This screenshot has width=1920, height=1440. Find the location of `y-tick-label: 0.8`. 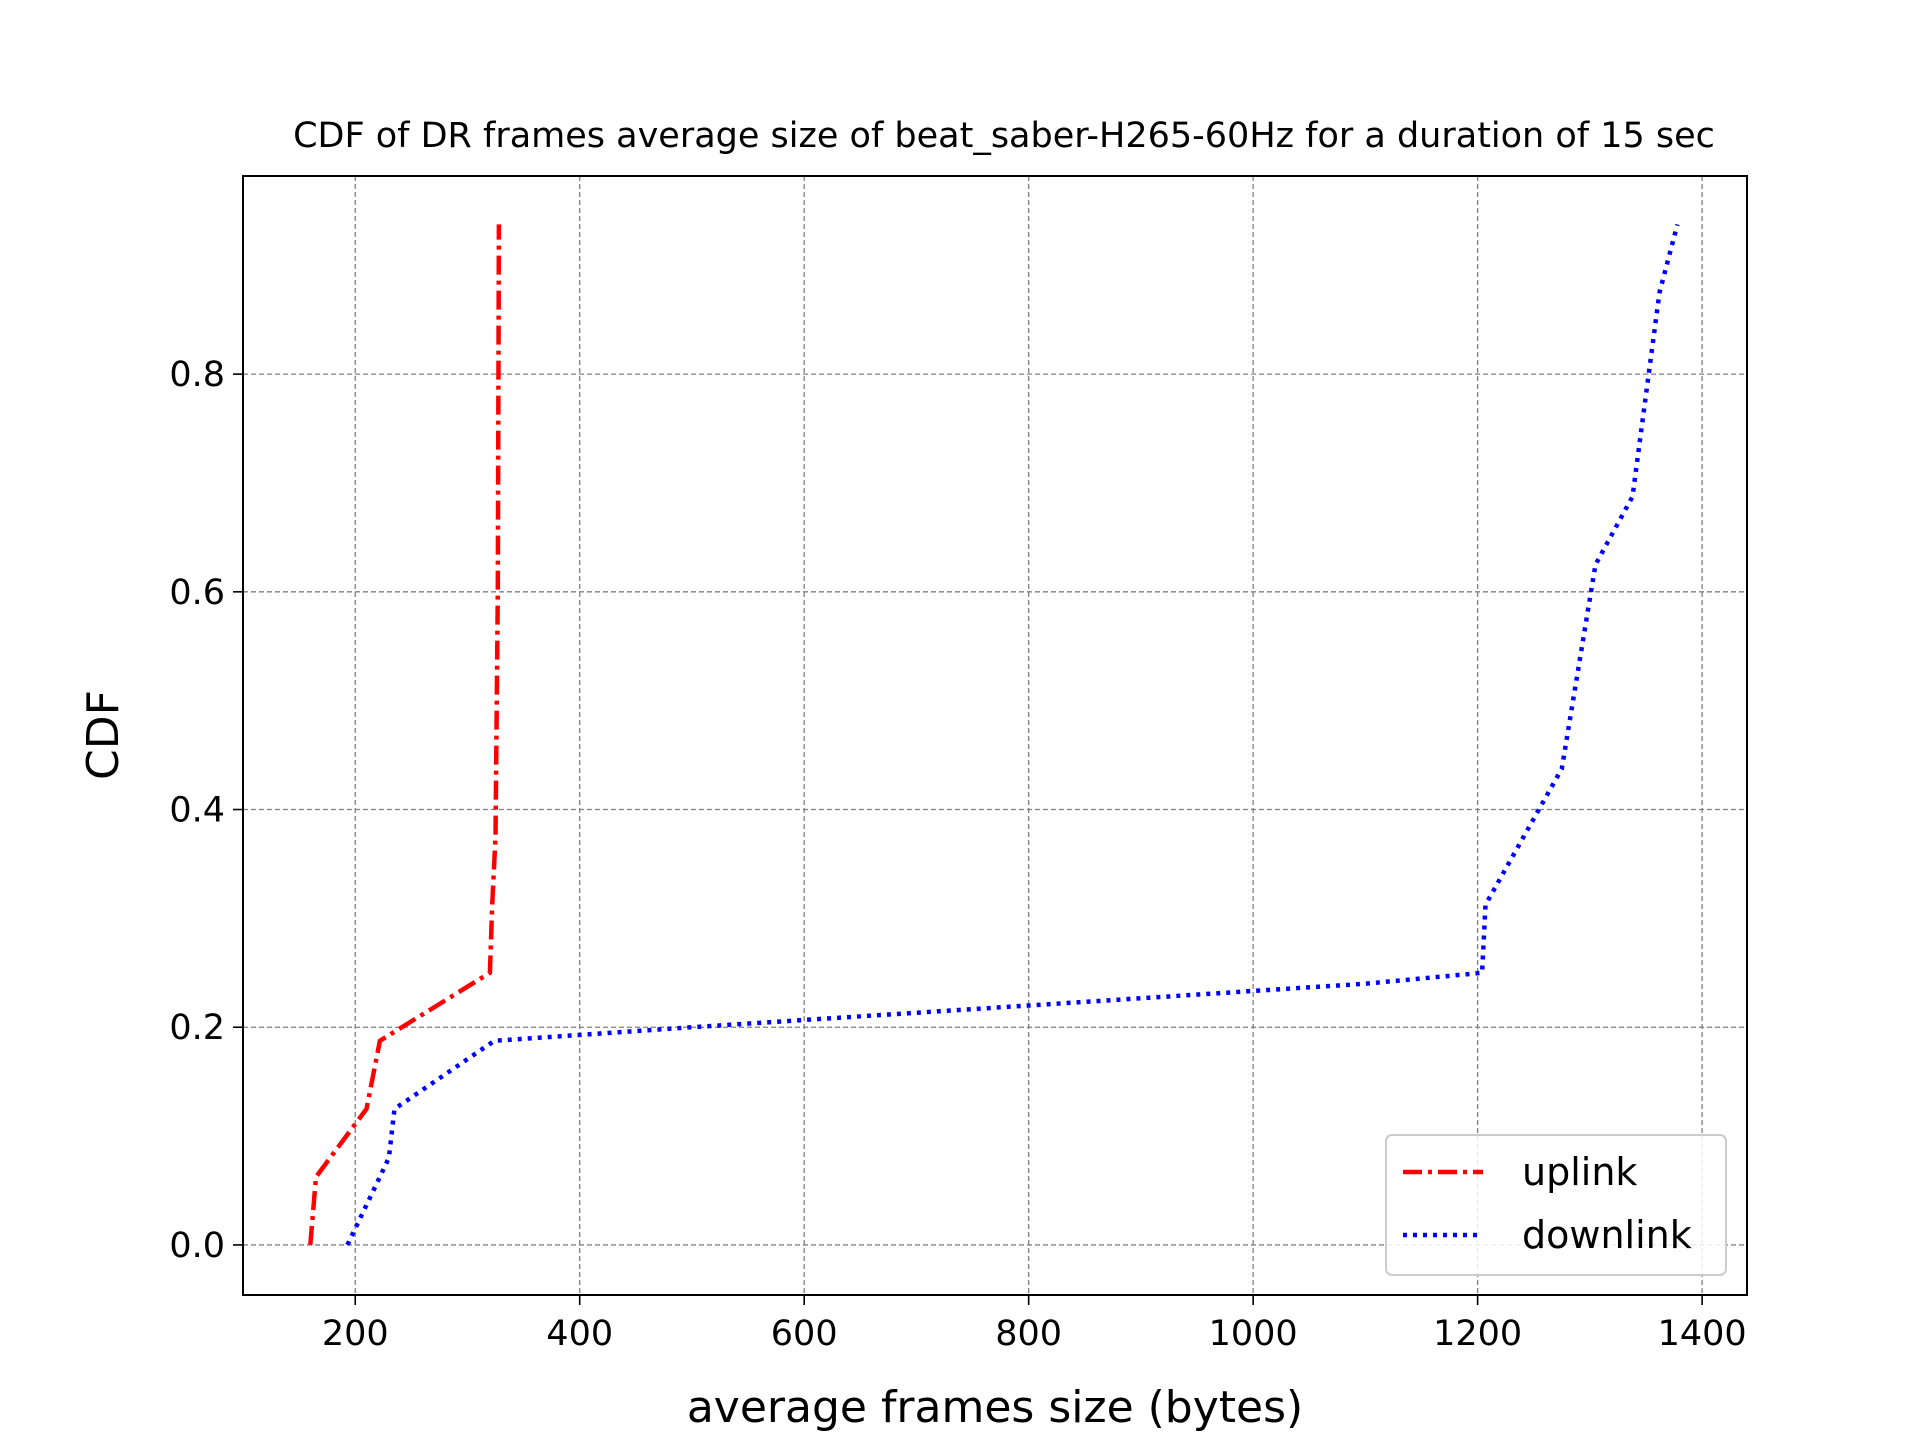

y-tick-label: 0.8 is located at coordinates (197, 375).